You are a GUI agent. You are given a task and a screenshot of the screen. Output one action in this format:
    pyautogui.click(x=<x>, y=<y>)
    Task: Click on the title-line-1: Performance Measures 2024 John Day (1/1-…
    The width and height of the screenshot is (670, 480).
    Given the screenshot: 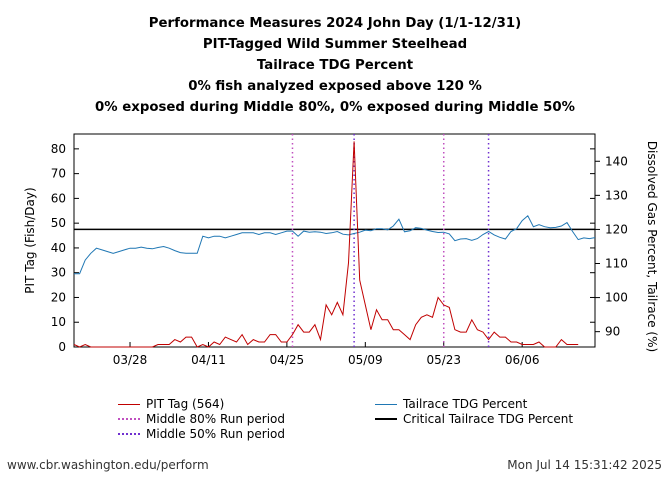 What is the action you would take?
    pyautogui.click(x=335, y=23)
    